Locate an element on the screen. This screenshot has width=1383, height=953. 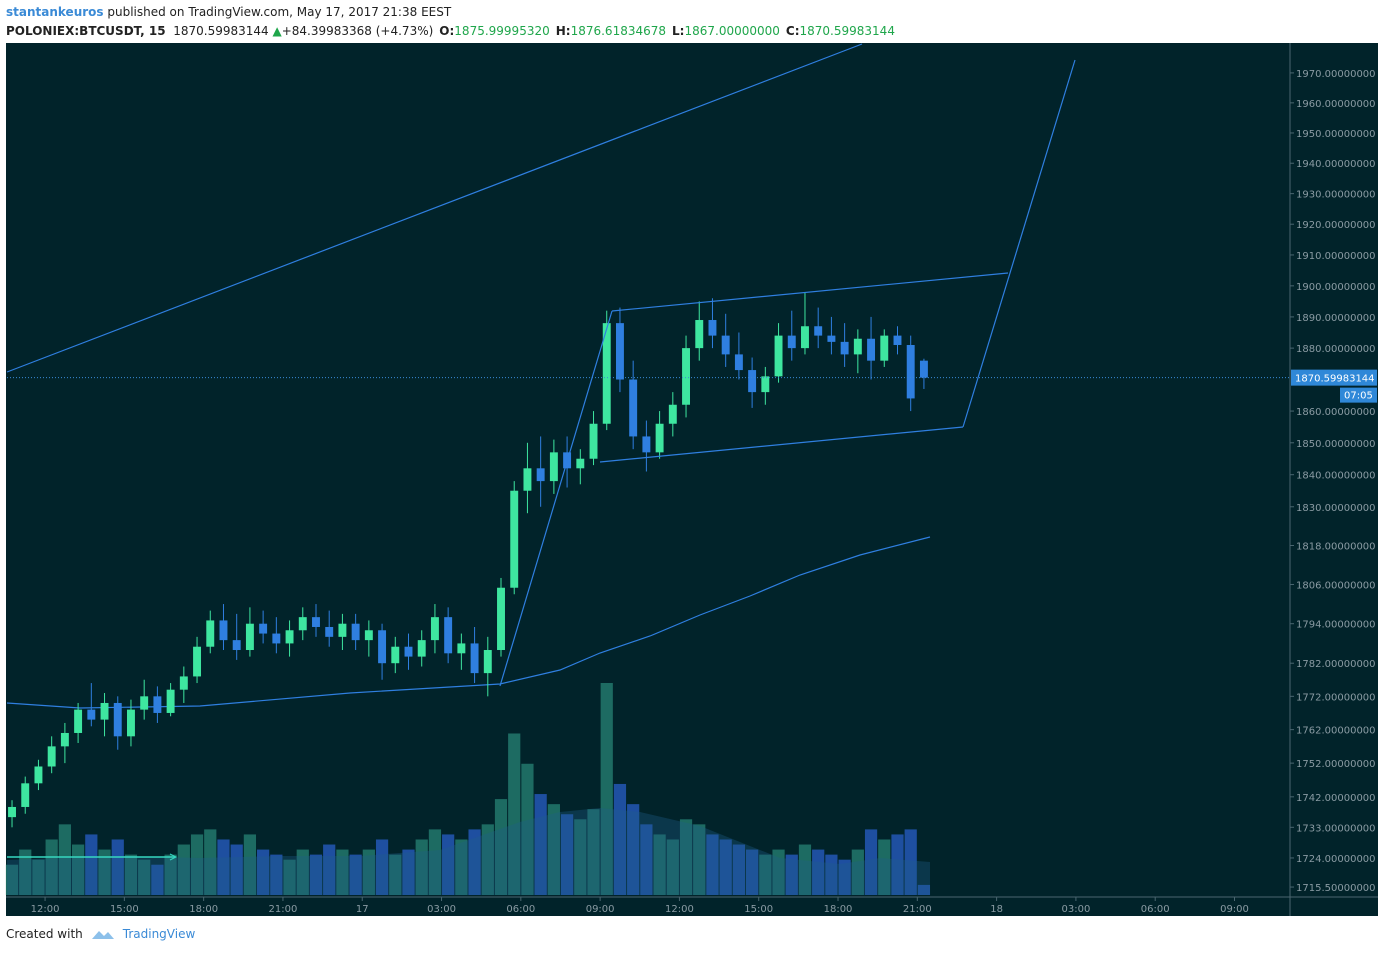
y-tick-label: 1970.00000000 is located at coordinates (1336, 74).